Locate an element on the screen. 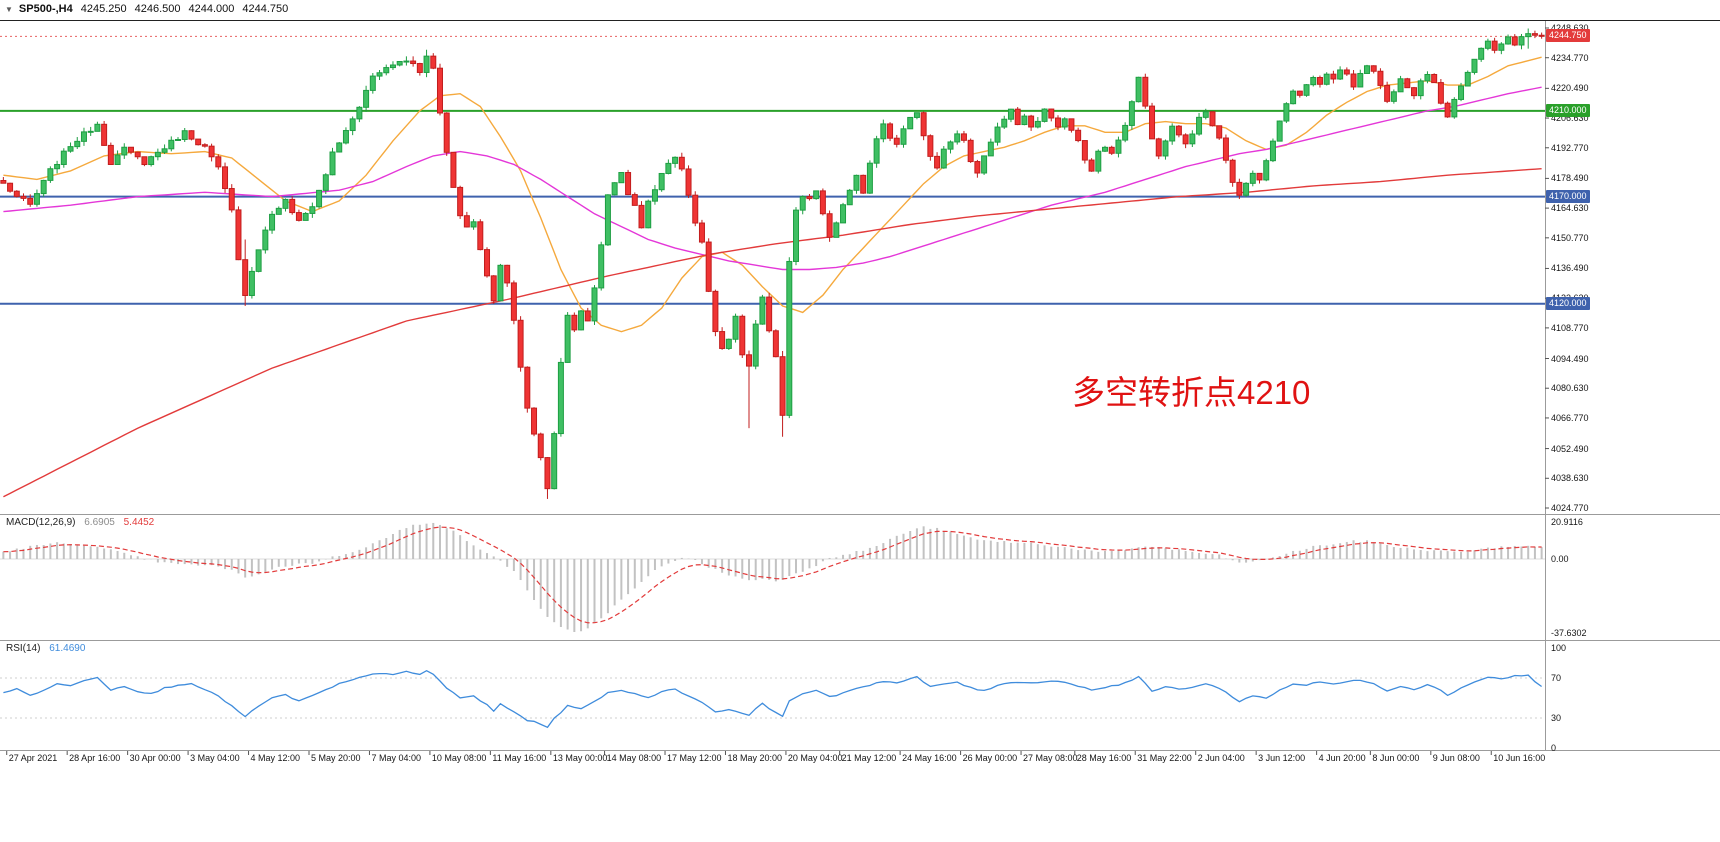 The height and width of the screenshot is (842, 1720). macd-indicator-label: MACD(12,26,9) 6.6905 5.4452 is located at coordinates (80, 522).